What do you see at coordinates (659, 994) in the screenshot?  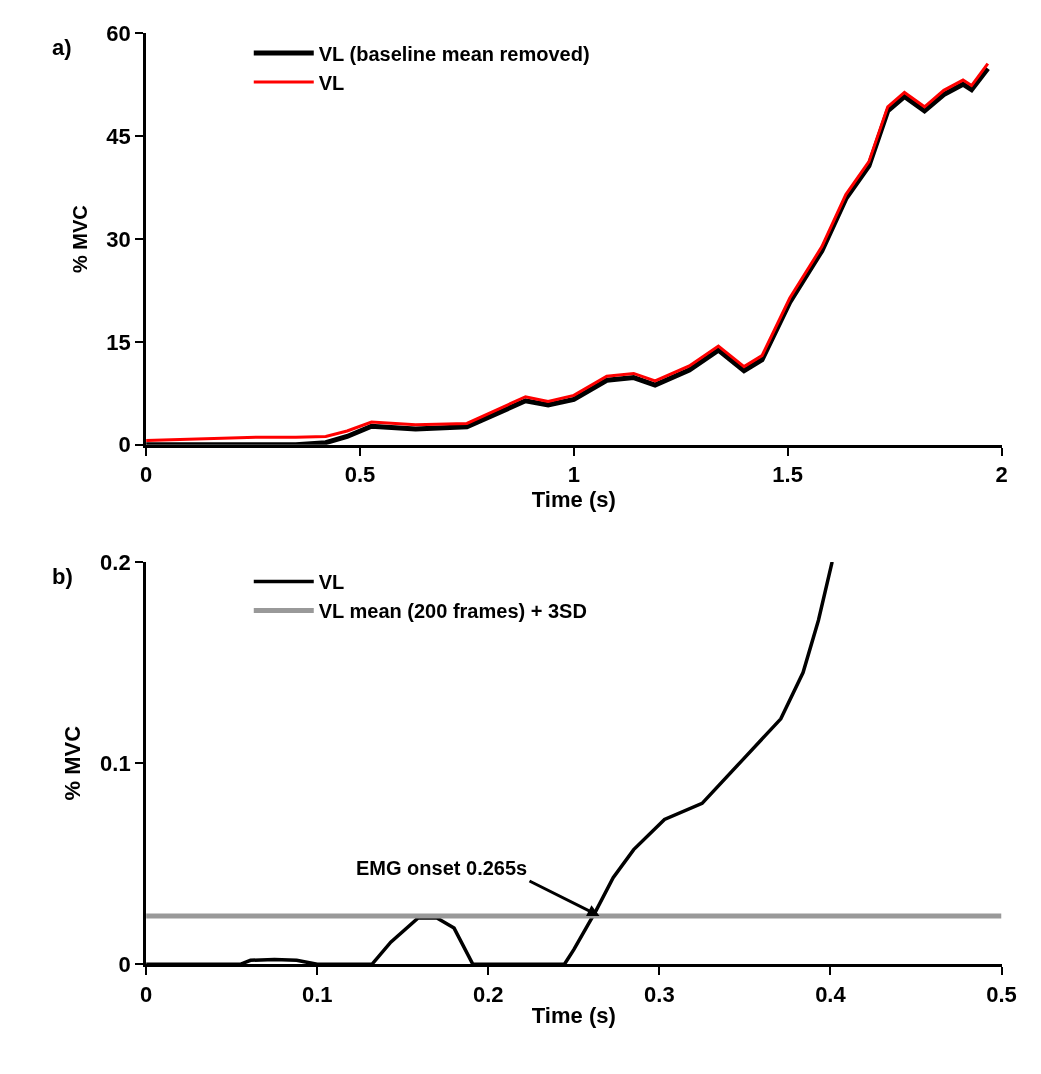 I see `x-tick-label: 0.3` at bounding box center [659, 994].